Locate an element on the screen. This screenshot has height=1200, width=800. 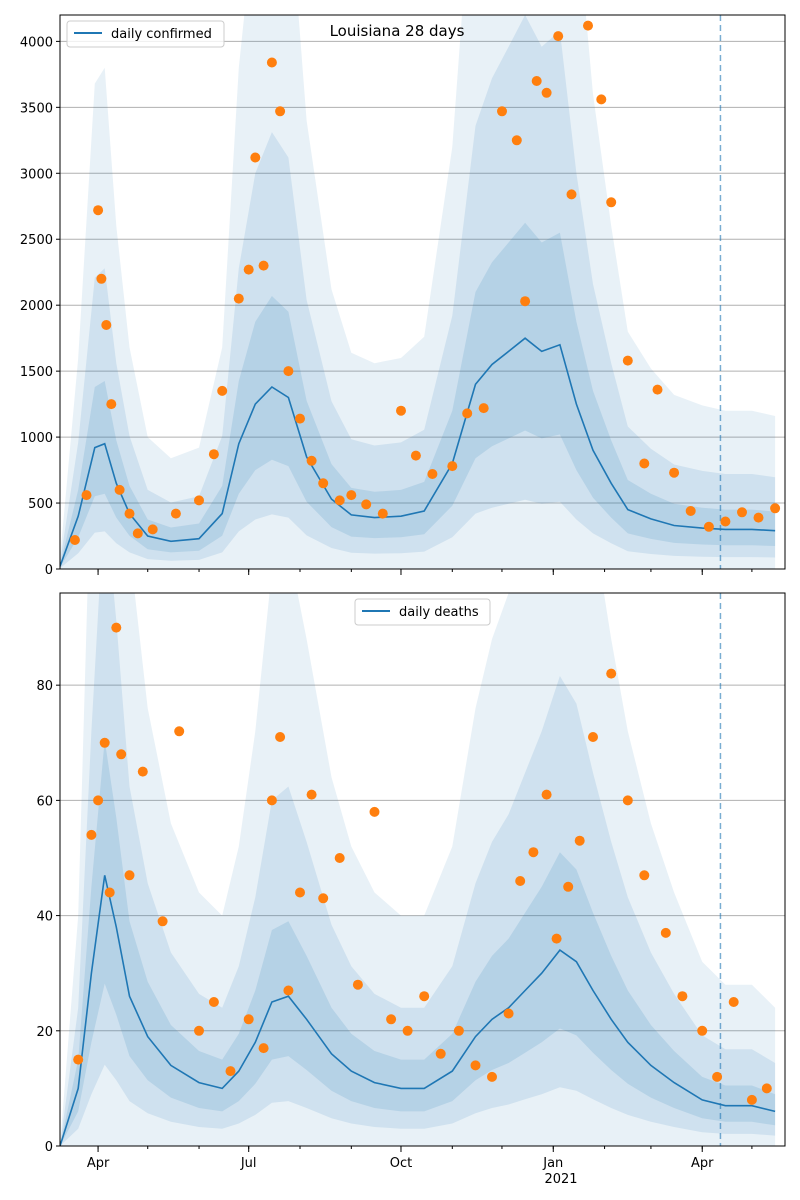
y-tick-label: 60 is located at coordinates (44, 801).